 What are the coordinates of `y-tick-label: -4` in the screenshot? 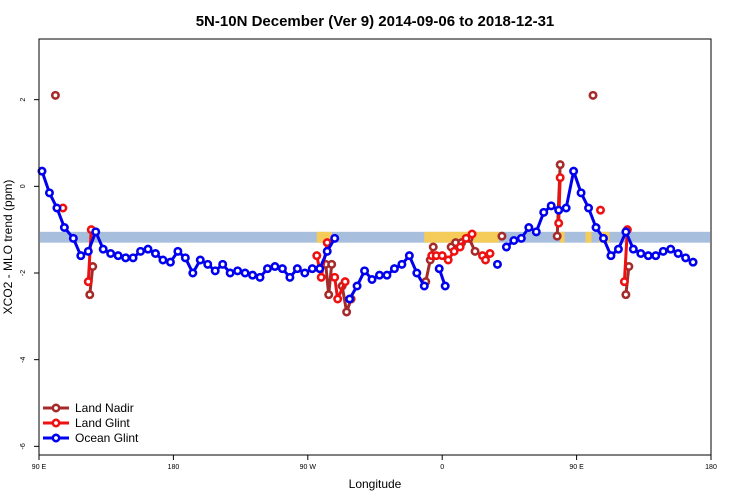 It's located at (23, 359).